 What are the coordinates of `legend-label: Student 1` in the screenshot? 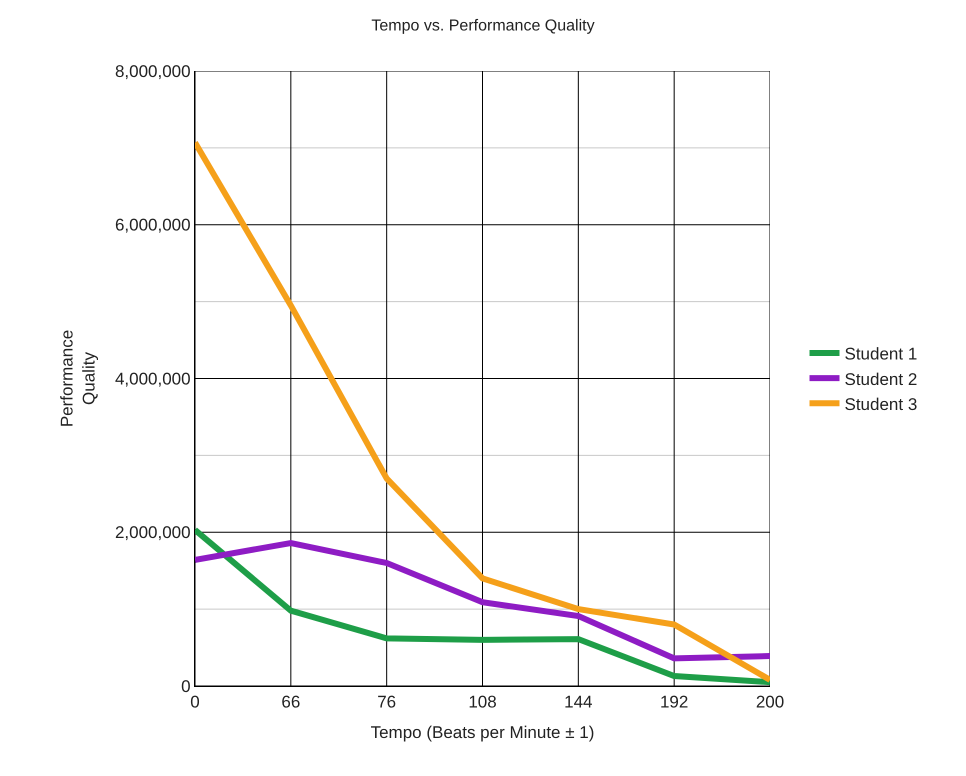 It's located at (881, 354).